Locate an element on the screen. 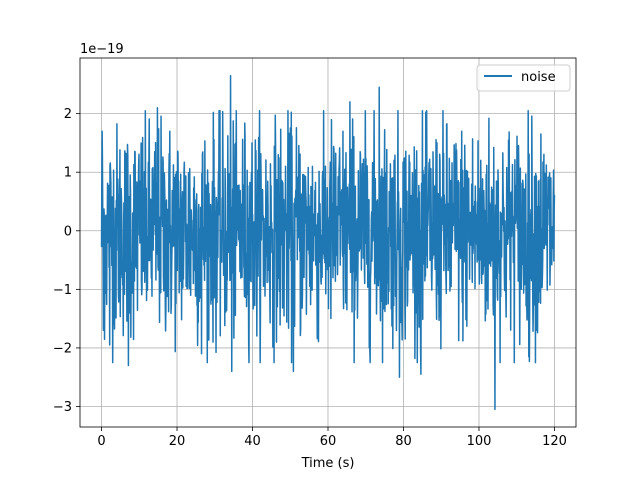 This screenshot has height=480, width=640. y-tick-label: 0 is located at coordinates (68, 231).